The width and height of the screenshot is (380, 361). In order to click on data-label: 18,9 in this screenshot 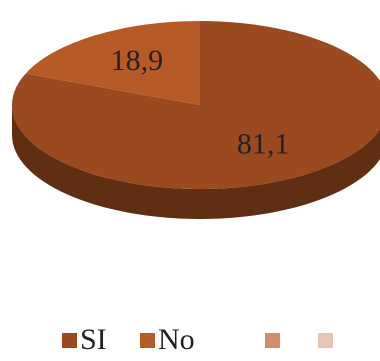, I will do `click(137, 60)`.